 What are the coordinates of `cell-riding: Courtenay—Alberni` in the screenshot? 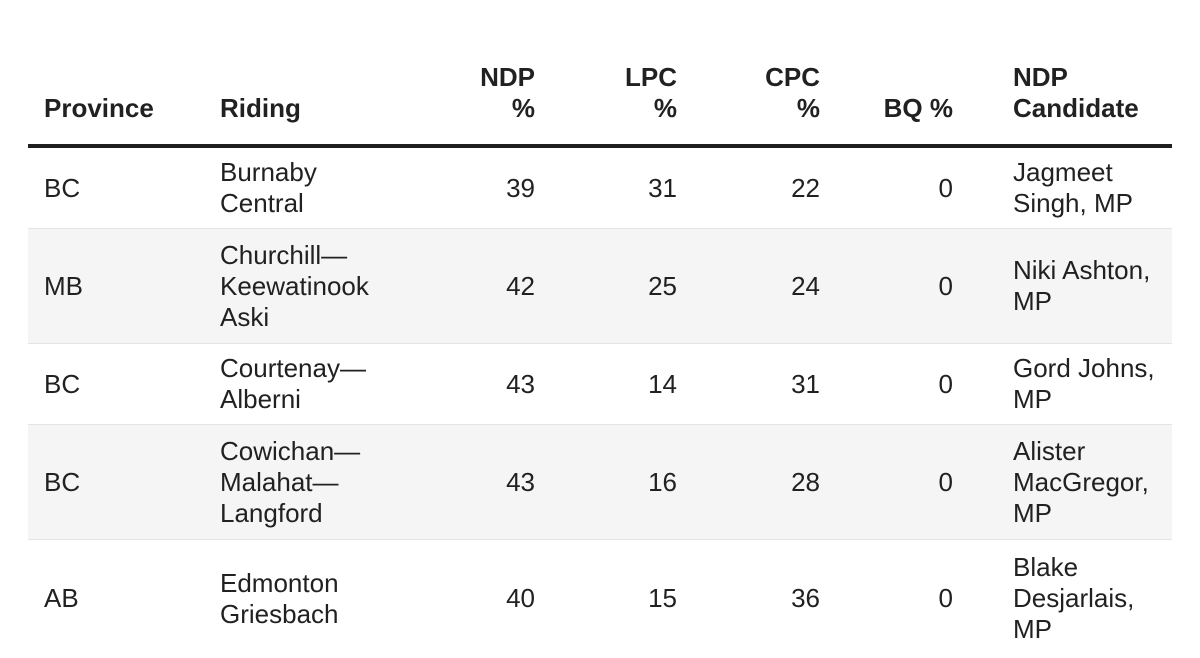 It's located at (312, 384).